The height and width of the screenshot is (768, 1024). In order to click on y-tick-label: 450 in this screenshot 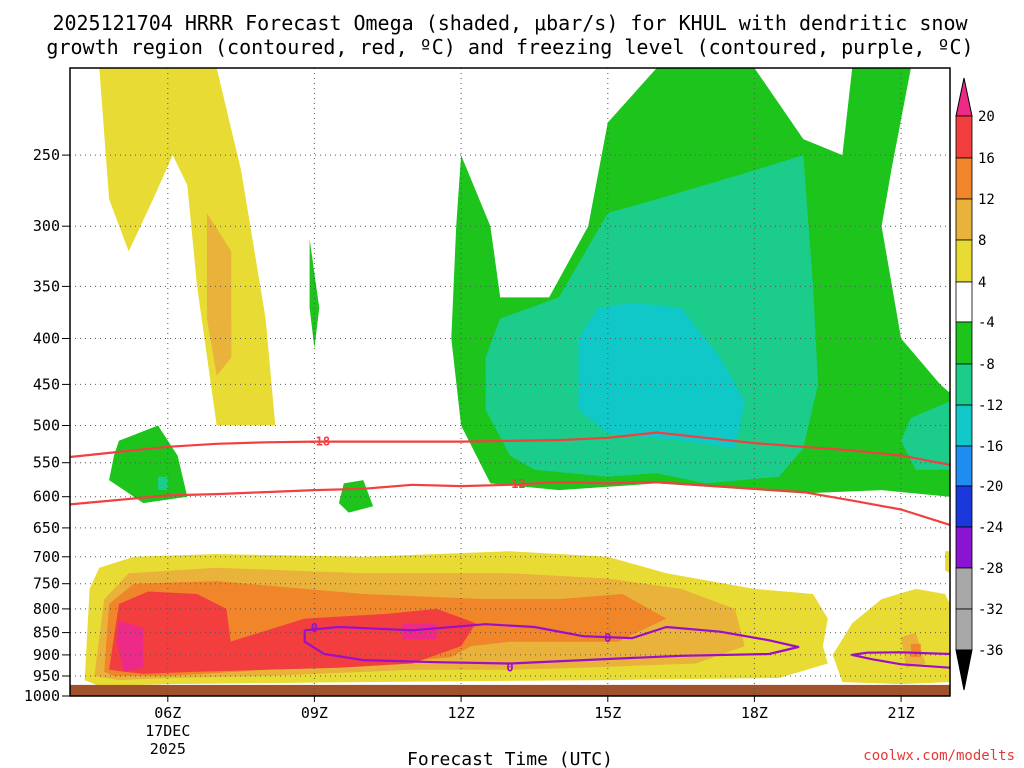, I will do `click(46, 384)`.